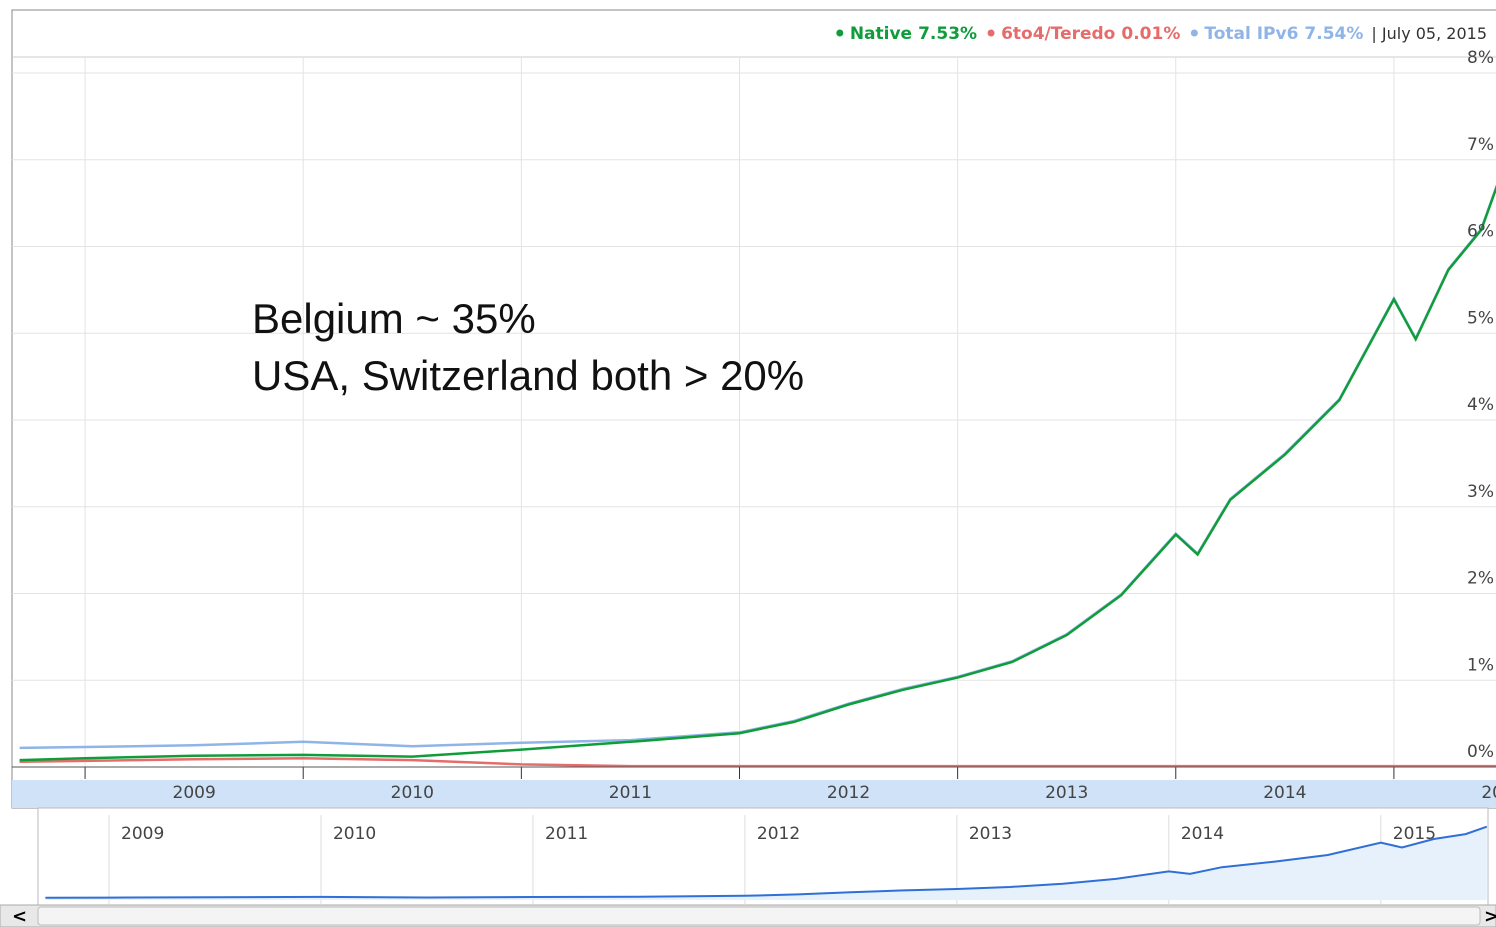  Describe the element at coordinates (394, 318) in the screenshot. I see `annotation: Belgium ~ 35%` at that location.